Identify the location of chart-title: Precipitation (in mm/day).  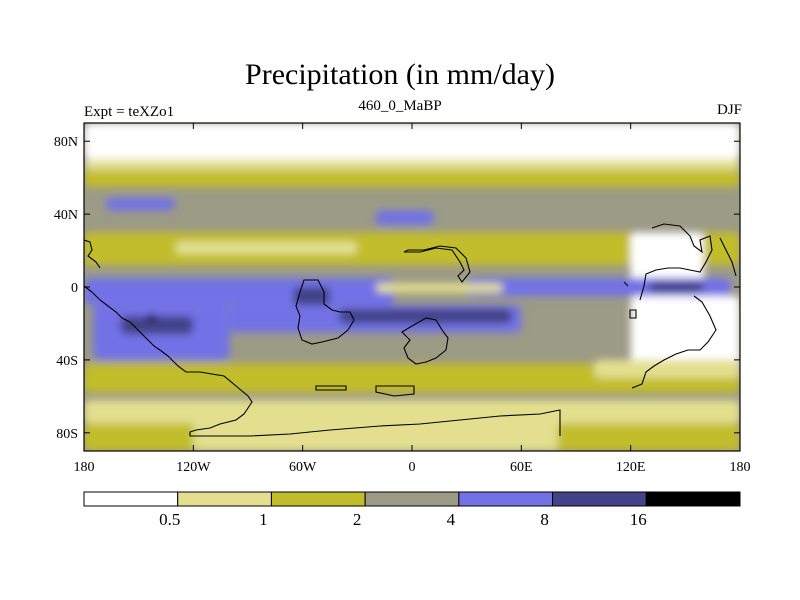
(400, 74).